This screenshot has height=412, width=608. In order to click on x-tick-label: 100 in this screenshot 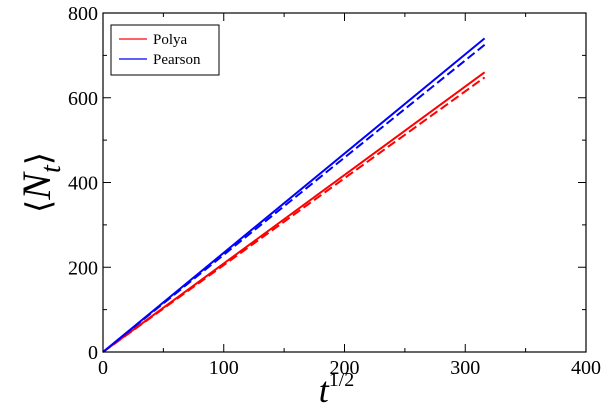, I will do `click(224, 368)`.